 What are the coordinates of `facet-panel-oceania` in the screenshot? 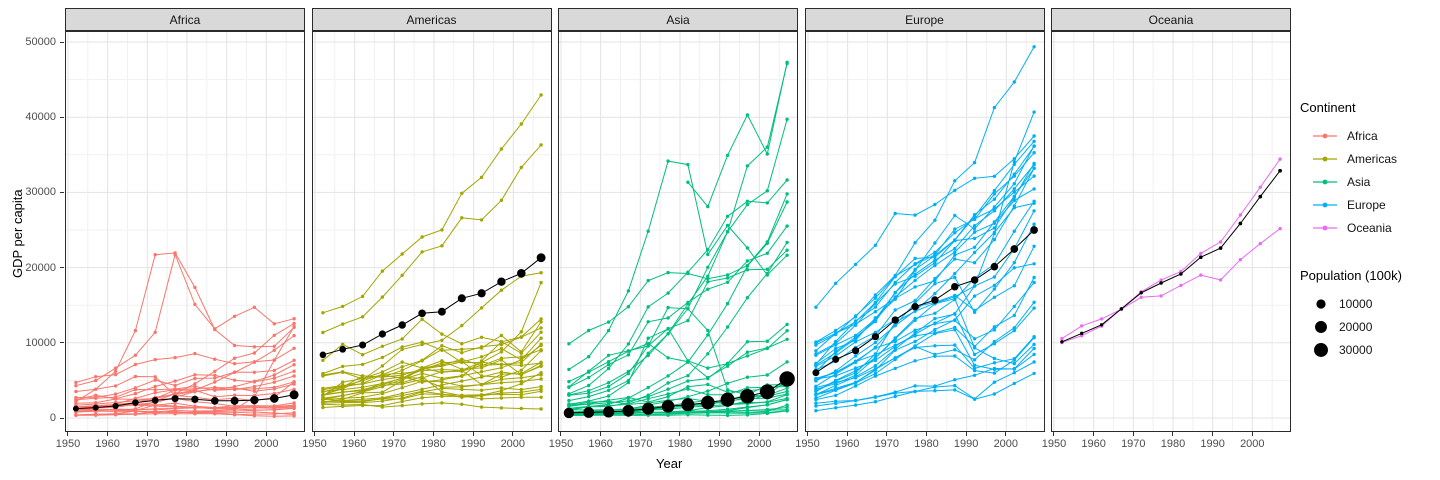 It's located at (1171, 231).